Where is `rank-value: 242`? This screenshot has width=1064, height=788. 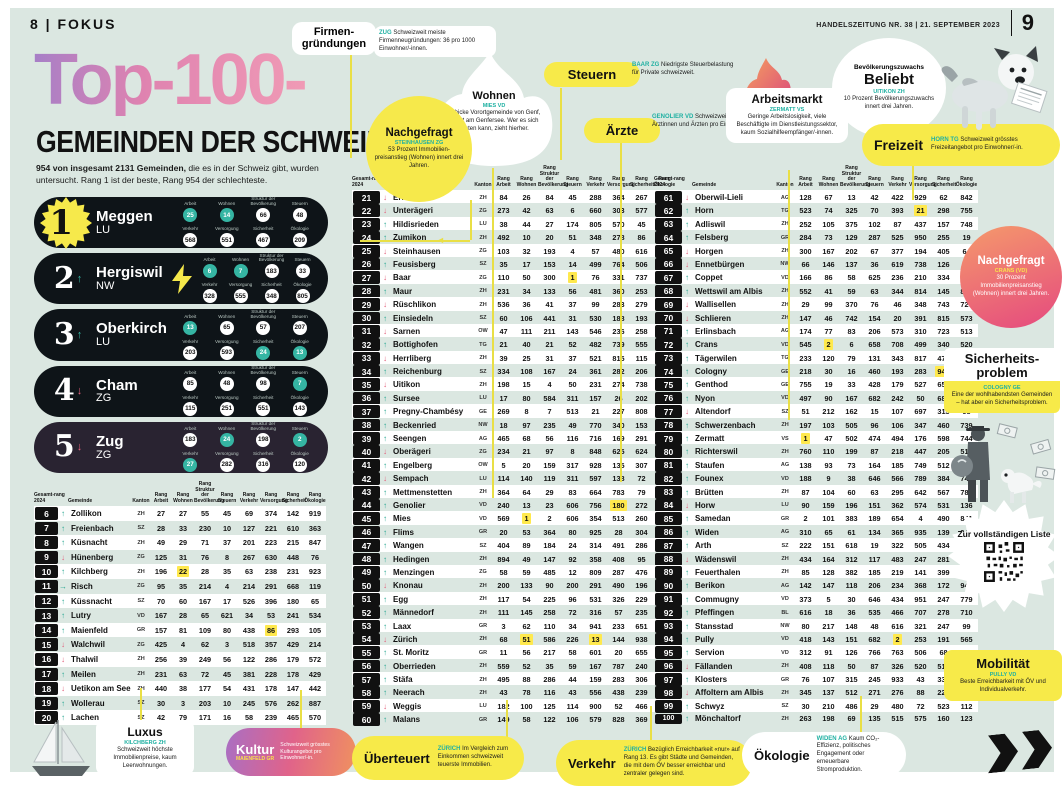 rank-value: 242 is located at coordinates (897, 398).